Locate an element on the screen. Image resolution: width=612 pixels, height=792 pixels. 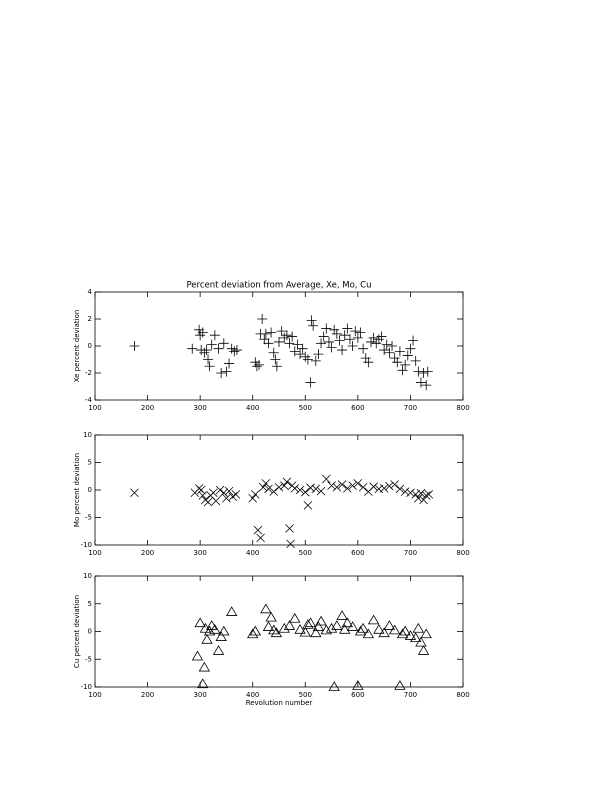
x-tick-label: 400 is located at coordinates (252, 408).